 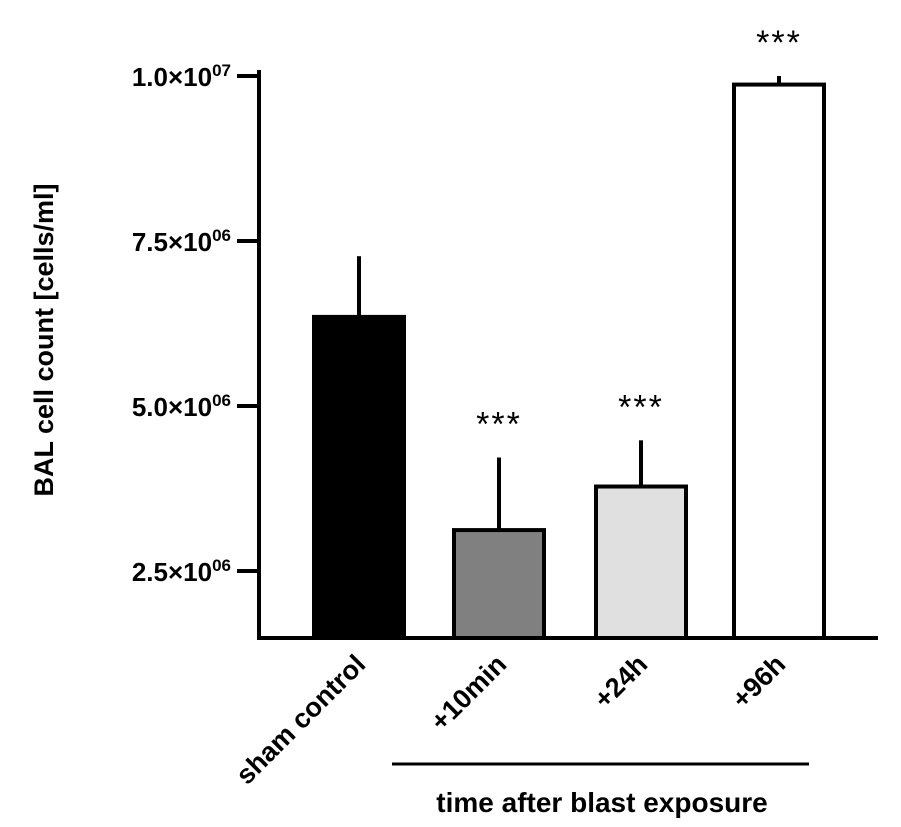 What do you see at coordinates (469, 693) in the screenshot?
I see `x-tick-label: +10min` at bounding box center [469, 693].